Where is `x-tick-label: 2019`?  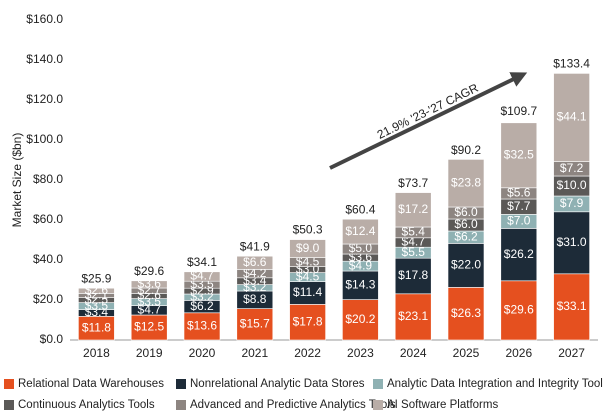 x-tick-label: 2019 is located at coordinates (149, 353).